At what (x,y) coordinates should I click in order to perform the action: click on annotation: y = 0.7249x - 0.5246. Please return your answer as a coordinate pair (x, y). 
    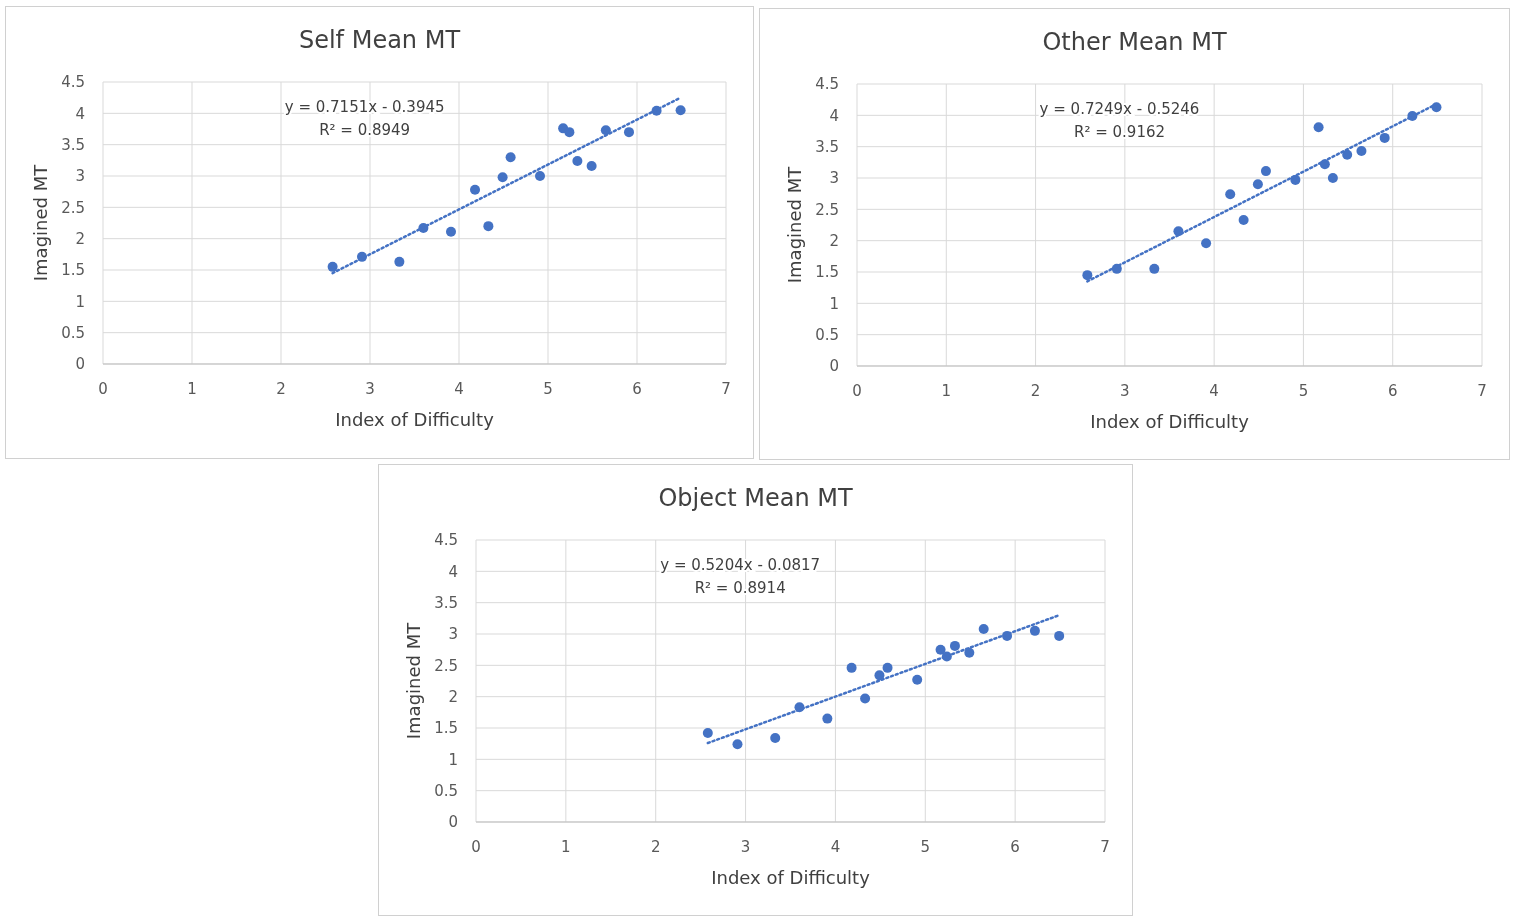
    Looking at the image, I should click on (1119, 109).